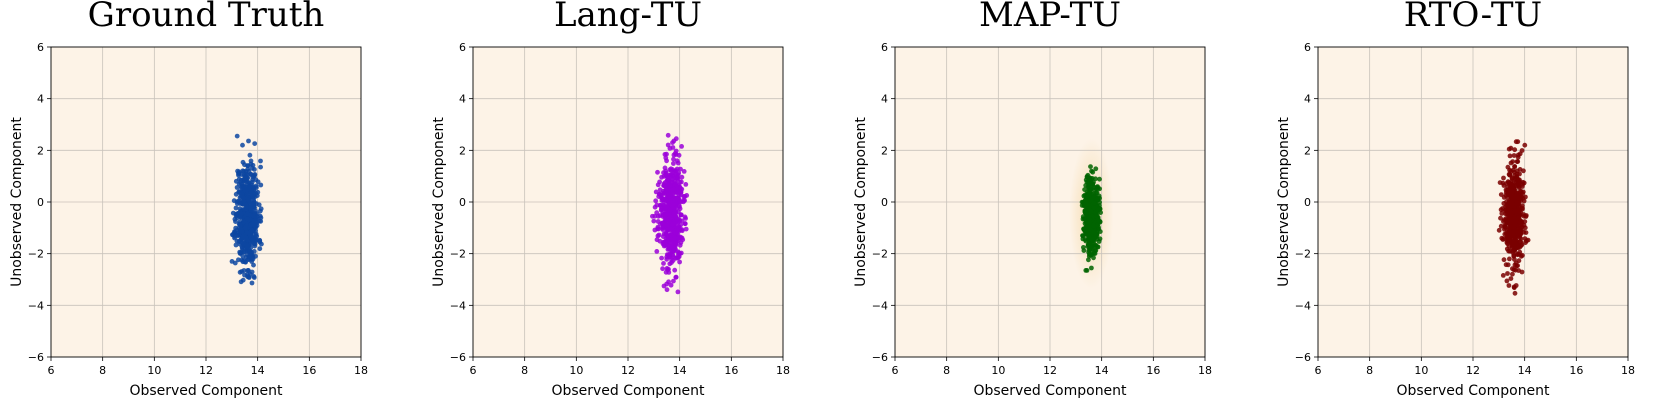 The image size is (1661, 400). What do you see at coordinates (1050, 391) in the screenshot?
I see `x-axis-label: Observed Component` at bounding box center [1050, 391].